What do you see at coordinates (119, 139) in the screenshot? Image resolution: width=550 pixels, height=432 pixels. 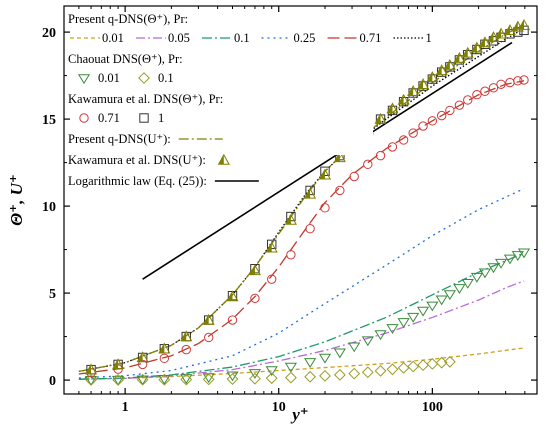 I see `legend-group-title-3: Present q-DNS(U⁺):` at bounding box center [119, 139].